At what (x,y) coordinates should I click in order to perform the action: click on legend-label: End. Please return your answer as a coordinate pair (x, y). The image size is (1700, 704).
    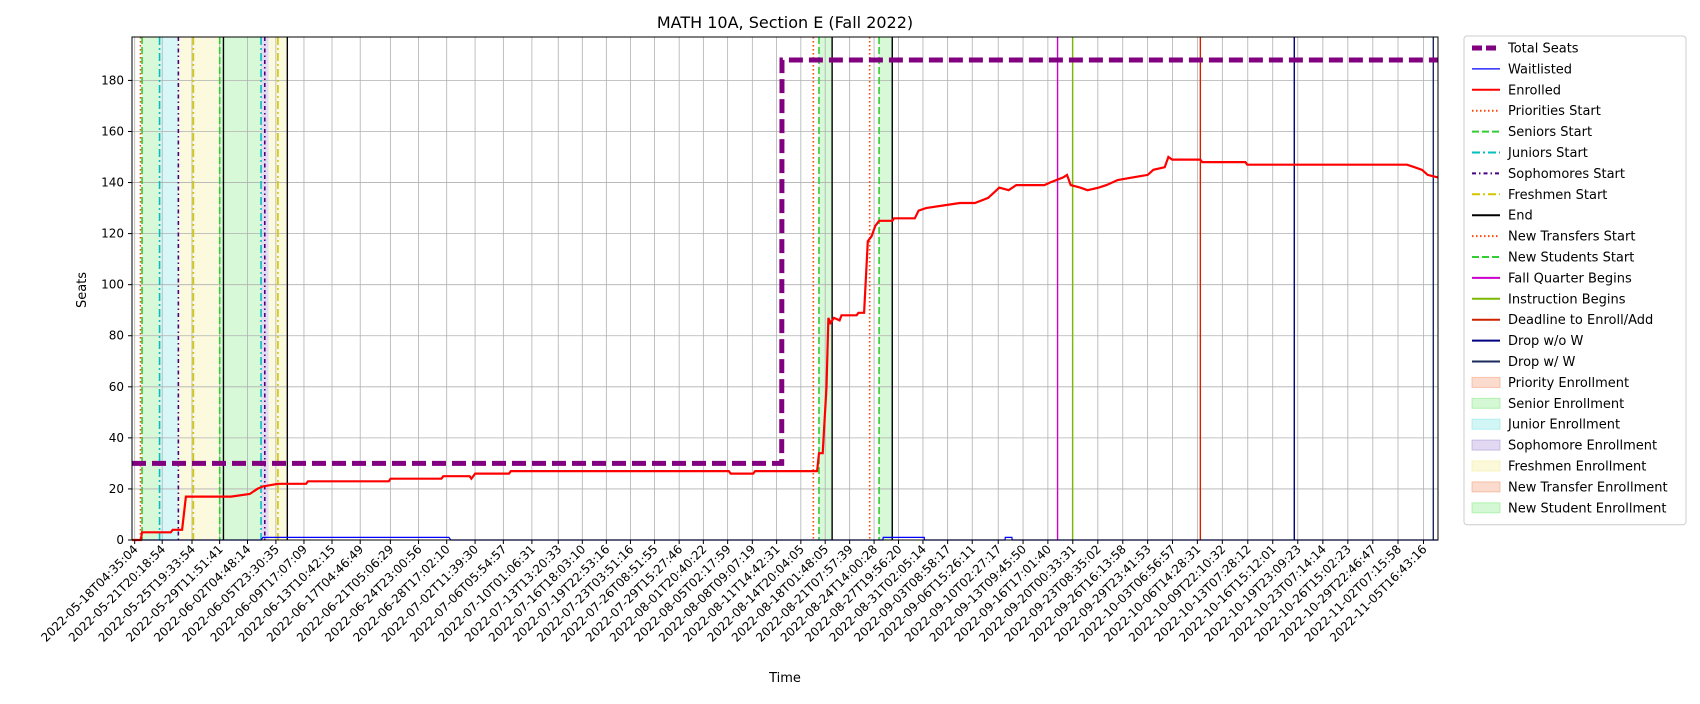
    Looking at the image, I should click on (1520, 216).